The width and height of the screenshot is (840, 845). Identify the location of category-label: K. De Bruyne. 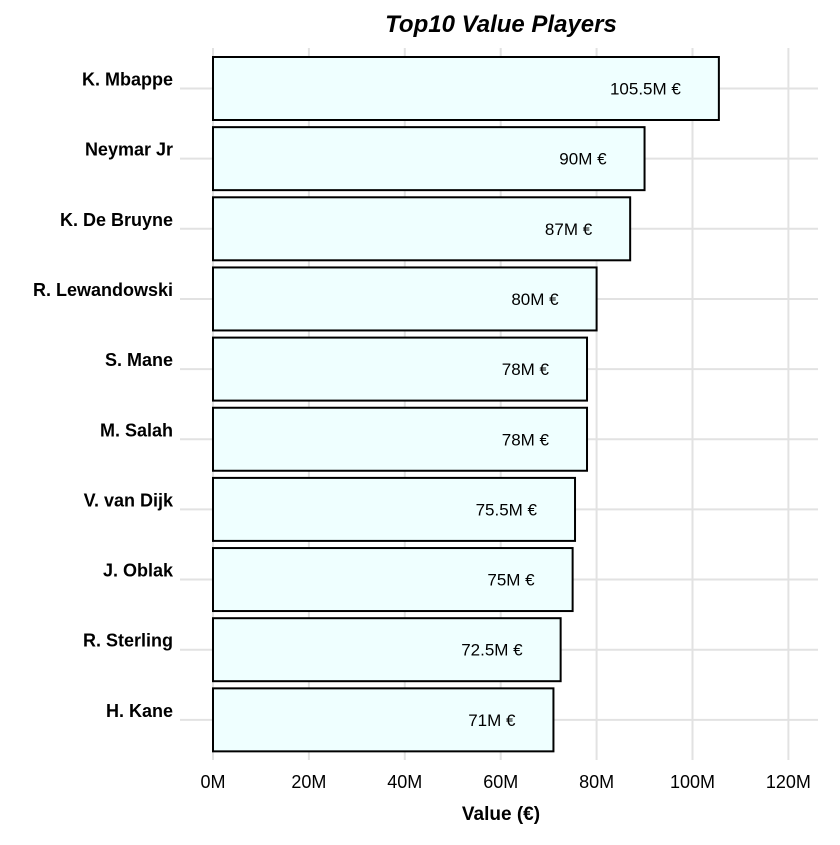
(116, 220).